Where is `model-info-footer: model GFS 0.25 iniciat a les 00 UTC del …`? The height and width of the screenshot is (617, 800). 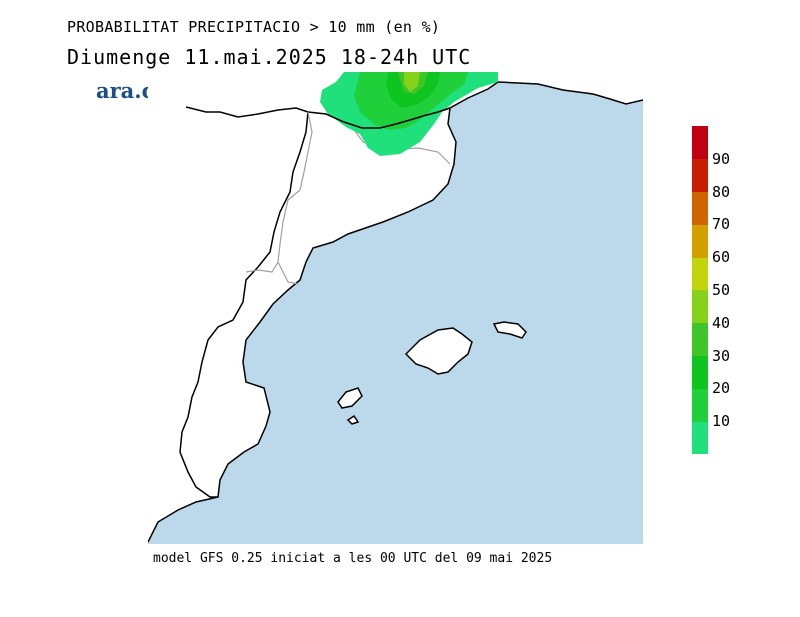
model-info-footer: model GFS 0.25 iniciat a les 00 UTC del … is located at coordinates (353, 558).